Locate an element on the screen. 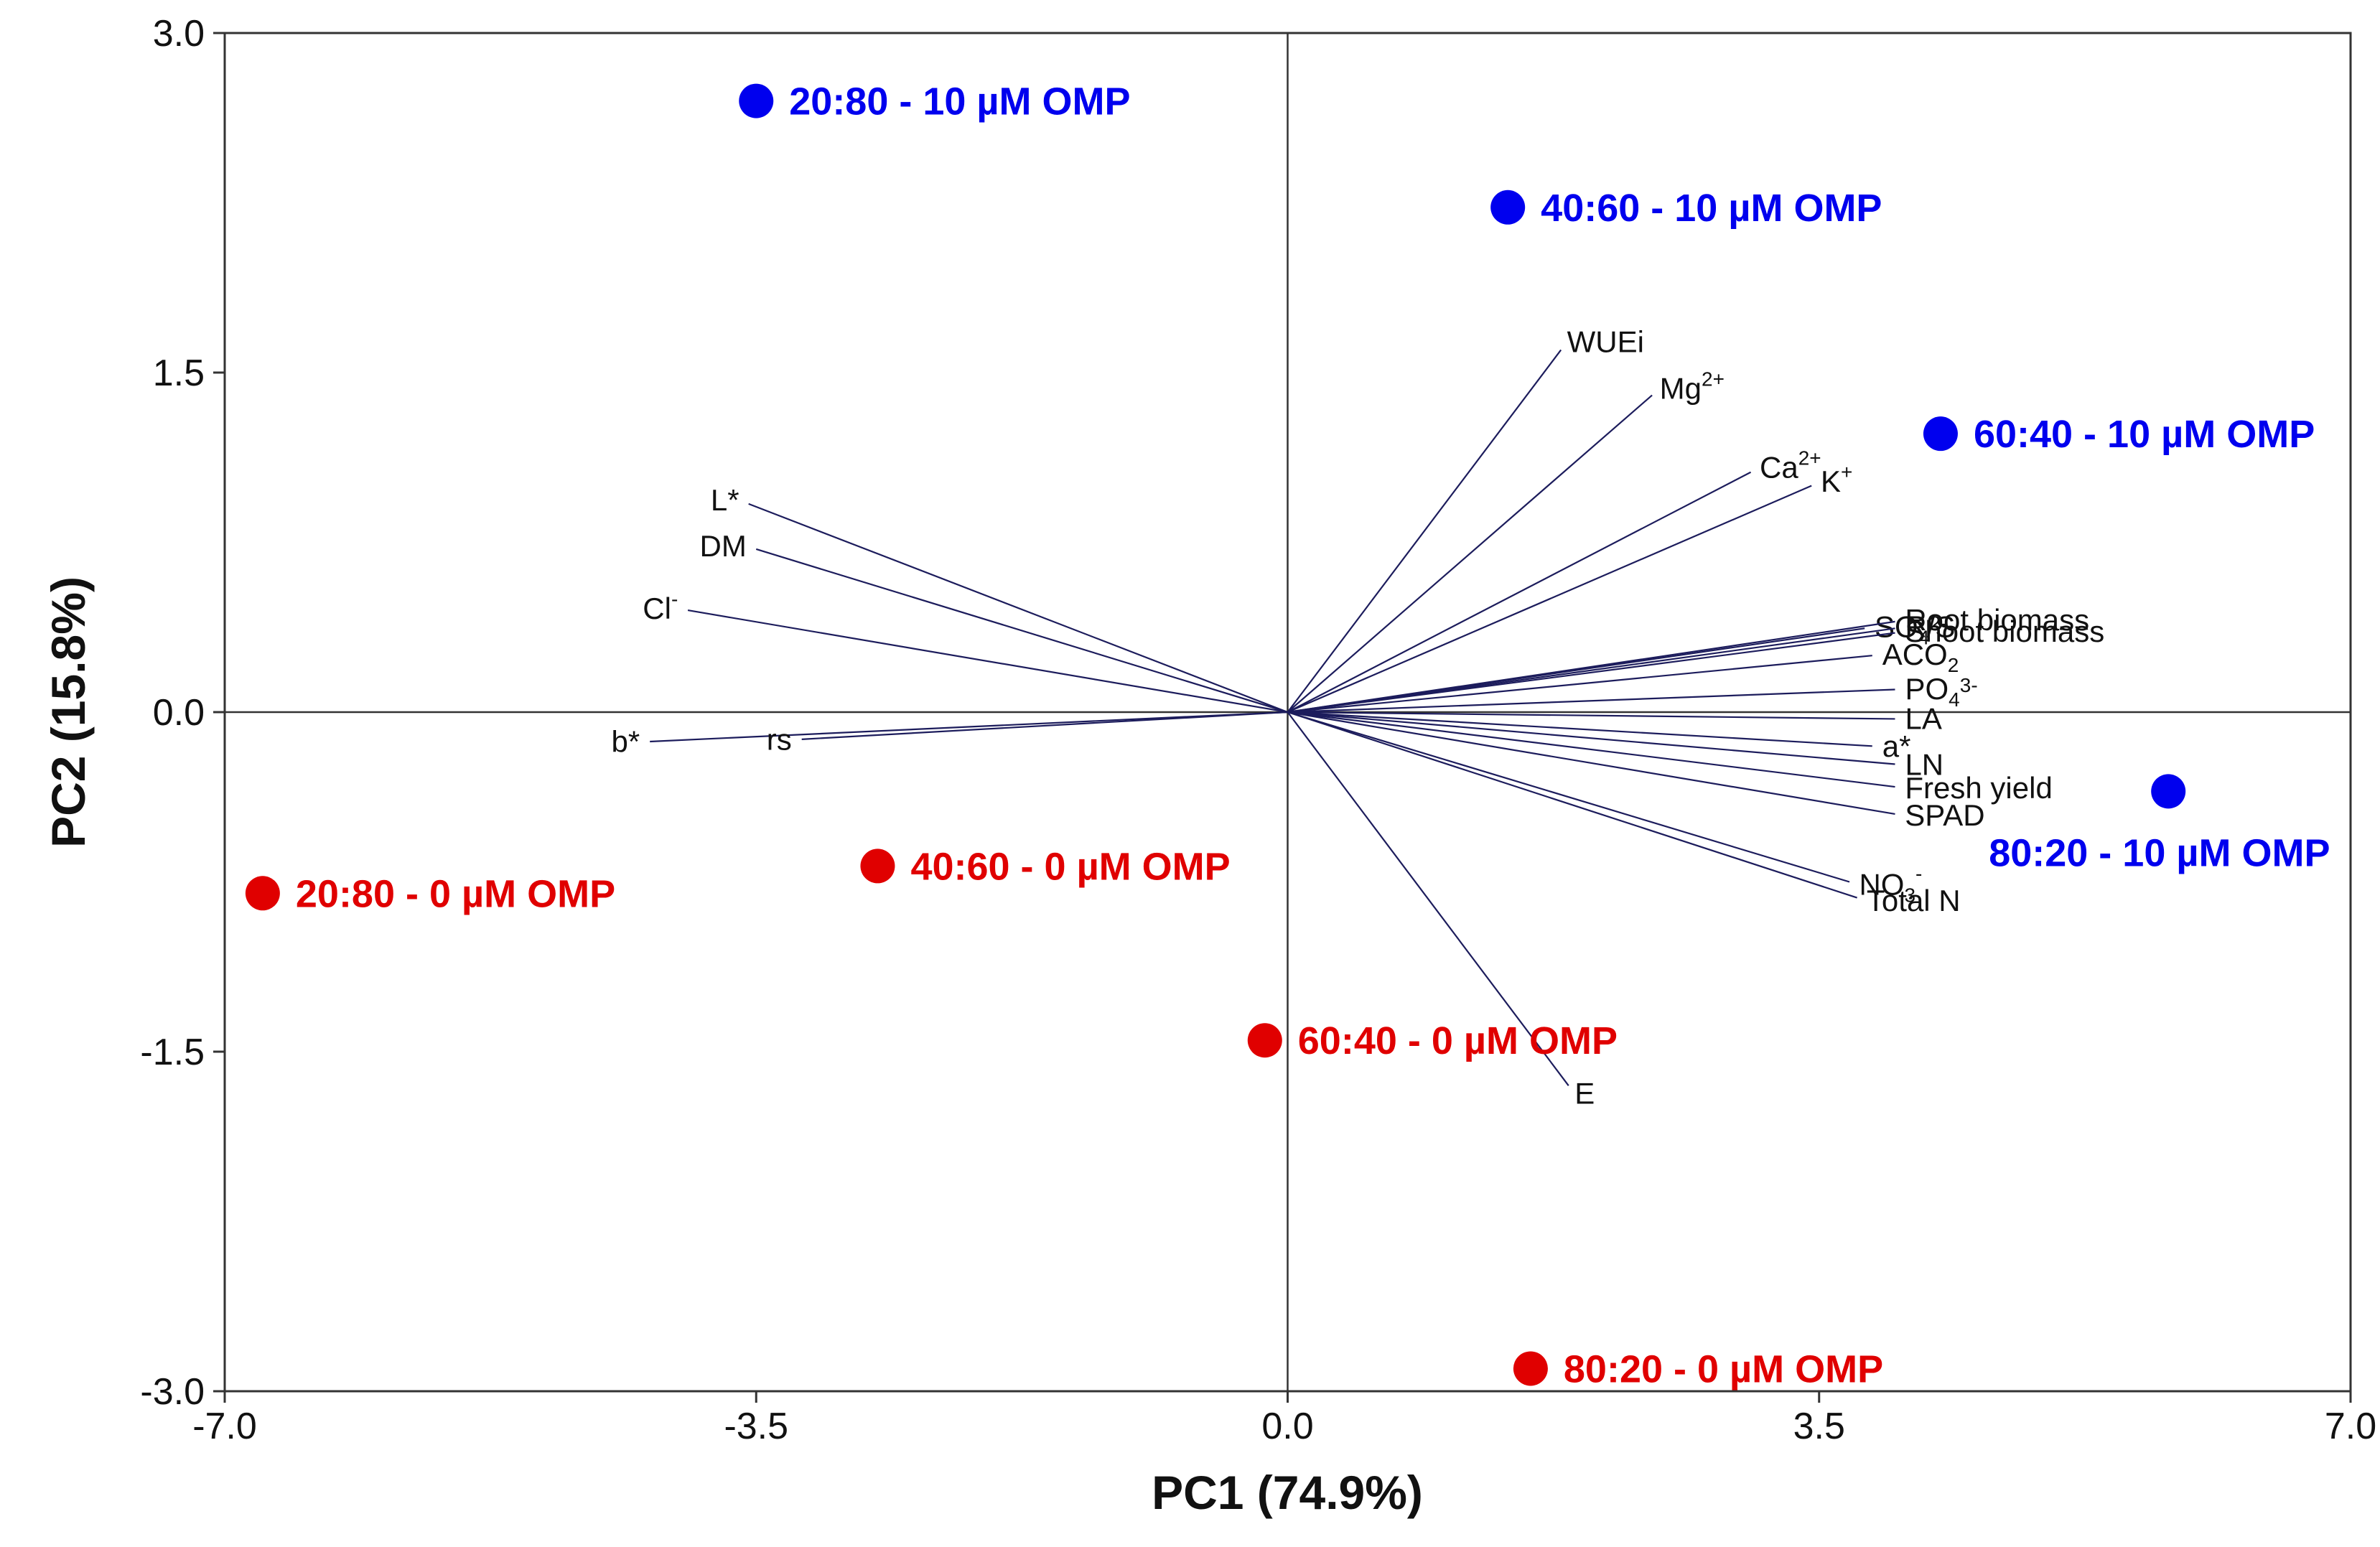 The height and width of the screenshot is (1547, 2380). x-tick-label: 7.0 is located at coordinates (2350, 1426).